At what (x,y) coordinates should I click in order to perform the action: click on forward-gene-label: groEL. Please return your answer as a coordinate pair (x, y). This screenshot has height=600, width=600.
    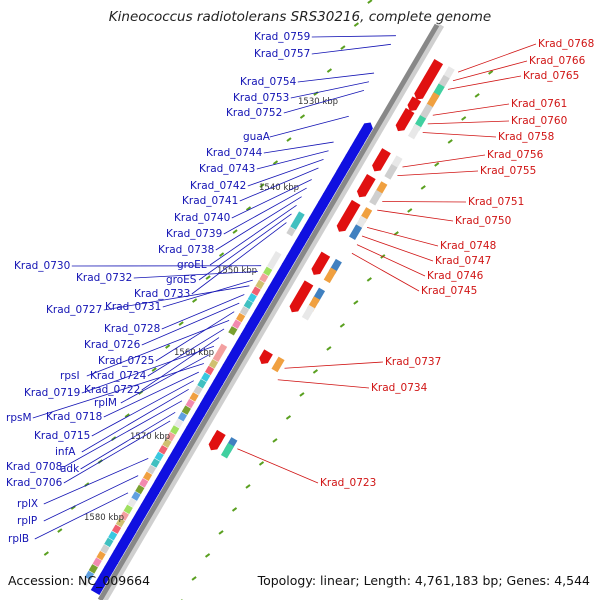
    Looking at the image, I should click on (192, 265).